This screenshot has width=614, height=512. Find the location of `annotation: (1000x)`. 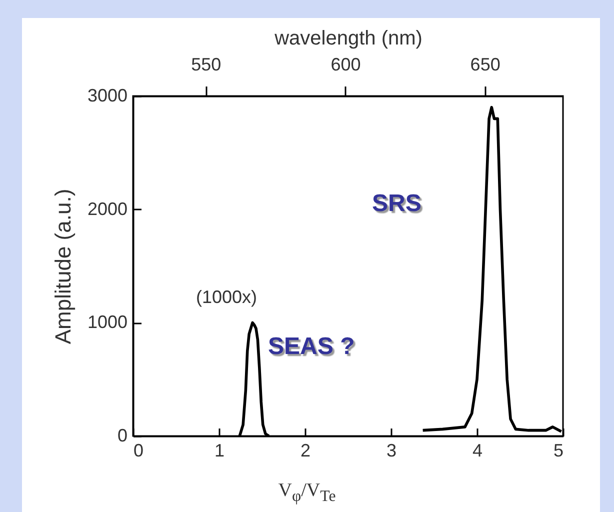

annotation: (1000x) is located at coordinates (227, 297).